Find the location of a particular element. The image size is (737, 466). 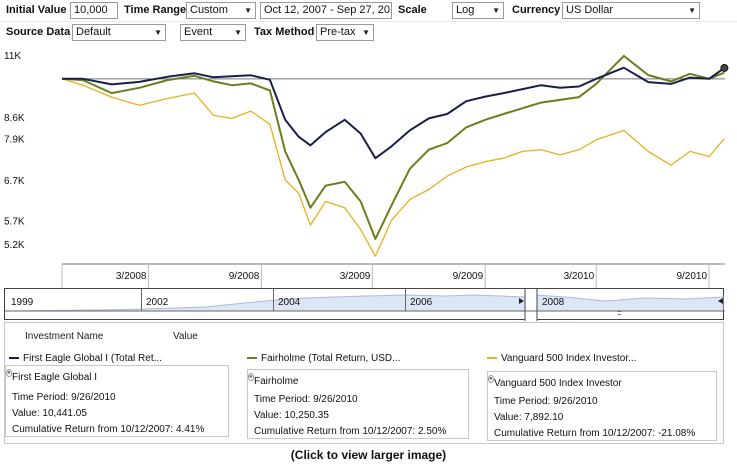

y-tick-label: 8.6K is located at coordinates (14, 118).